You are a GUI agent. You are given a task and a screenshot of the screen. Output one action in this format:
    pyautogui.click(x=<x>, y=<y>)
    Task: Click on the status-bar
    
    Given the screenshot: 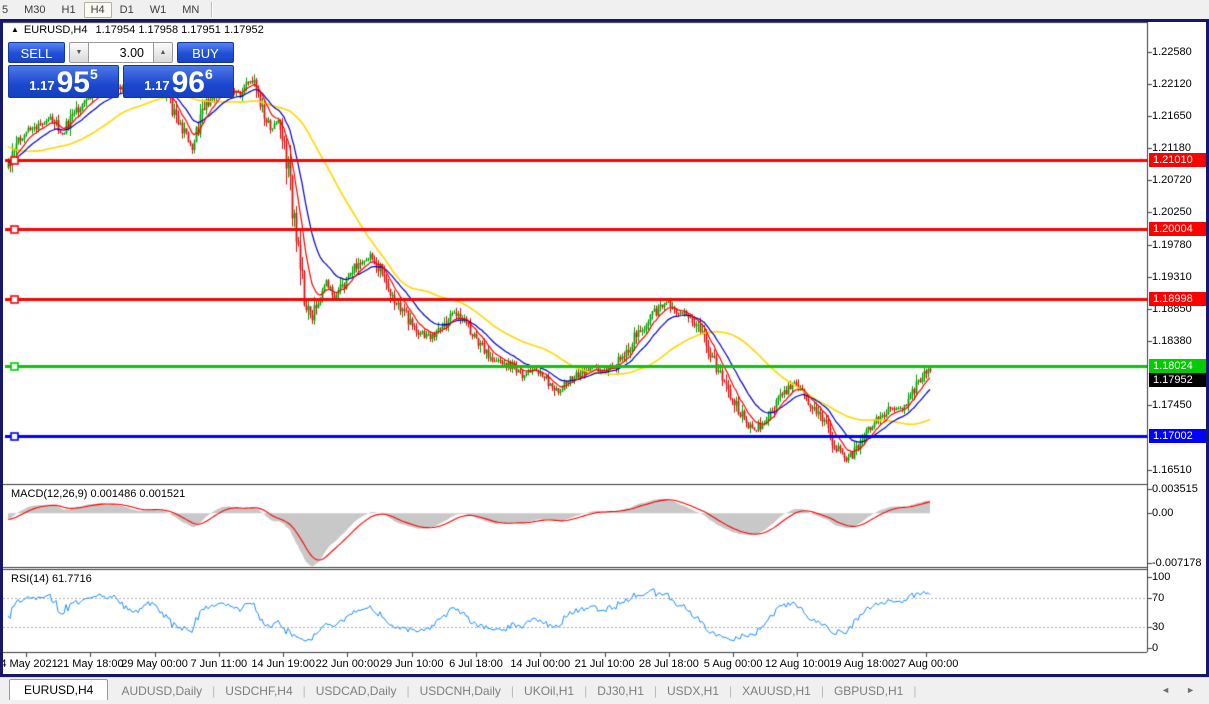 What is the action you would take?
    pyautogui.click(x=604, y=702)
    